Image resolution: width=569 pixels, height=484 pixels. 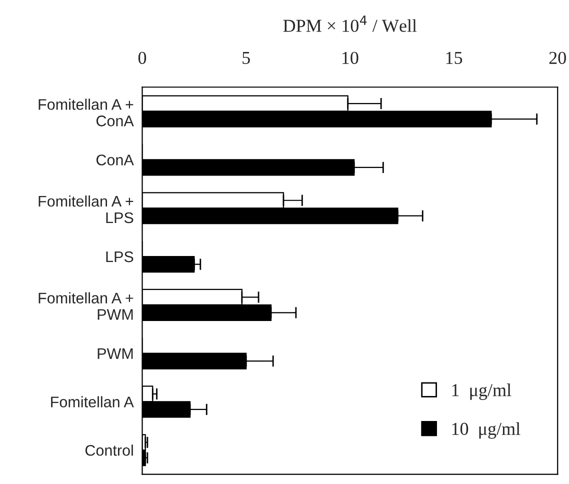 What do you see at coordinates (92, 402) in the screenshot?
I see `y-tick-label: Fomitellan A` at bounding box center [92, 402].